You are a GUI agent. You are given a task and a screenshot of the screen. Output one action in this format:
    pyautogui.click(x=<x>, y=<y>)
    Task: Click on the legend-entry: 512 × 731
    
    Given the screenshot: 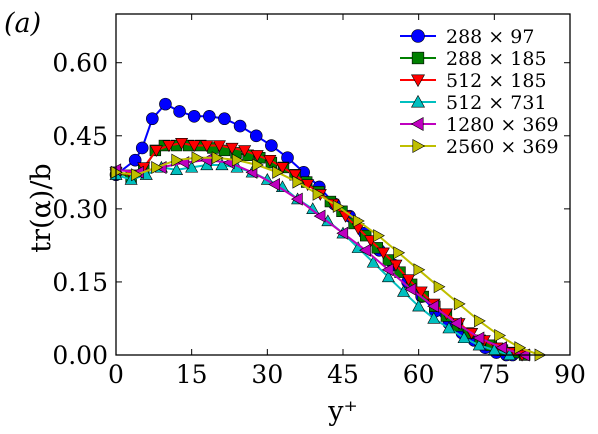 What is the action you would take?
    pyautogui.click(x=473, y=103)
    